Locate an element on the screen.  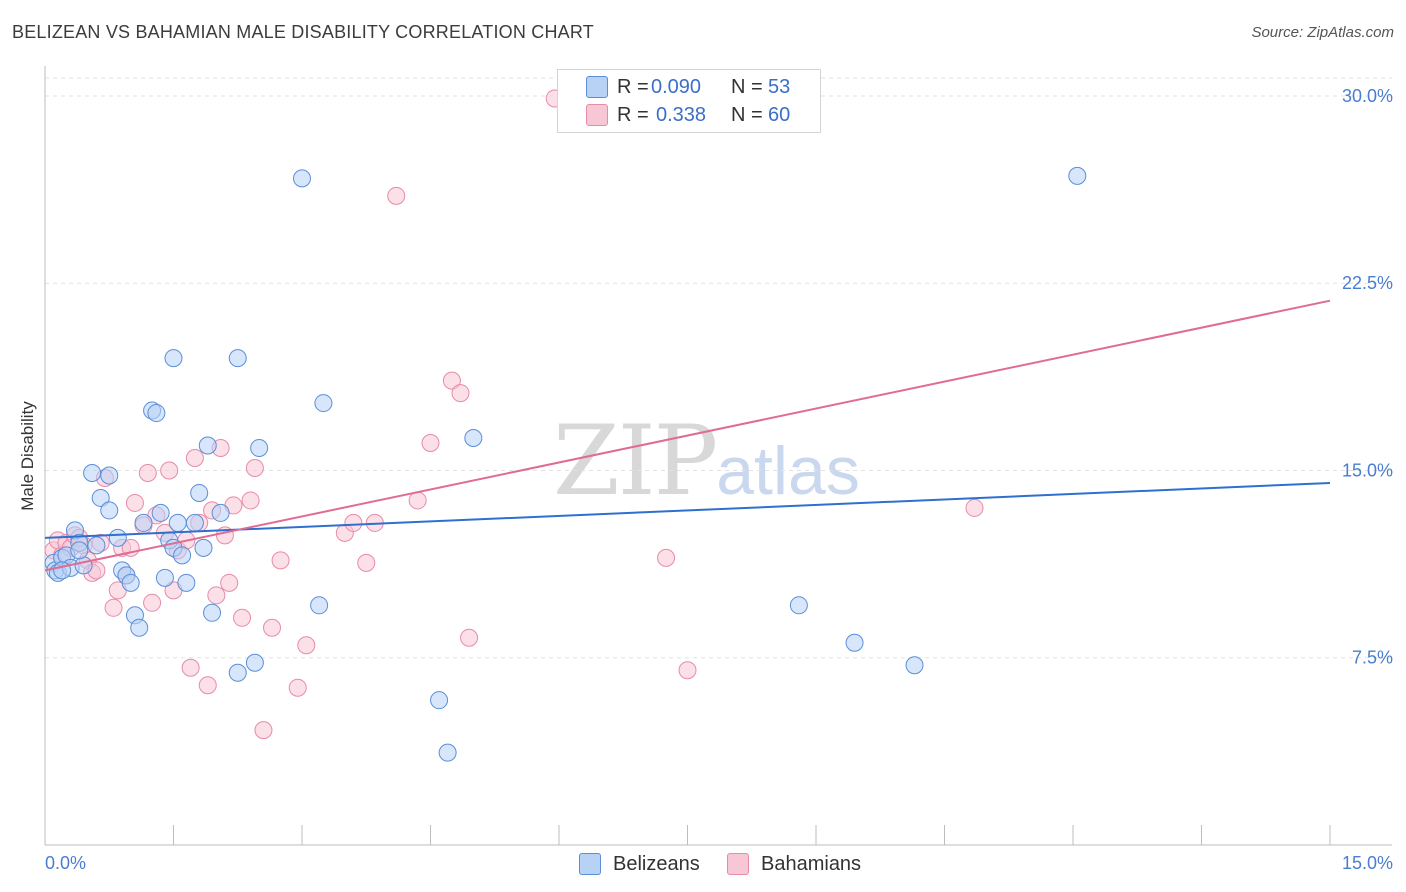
legend-n-value: 53 is located at coordinates (779, 86).